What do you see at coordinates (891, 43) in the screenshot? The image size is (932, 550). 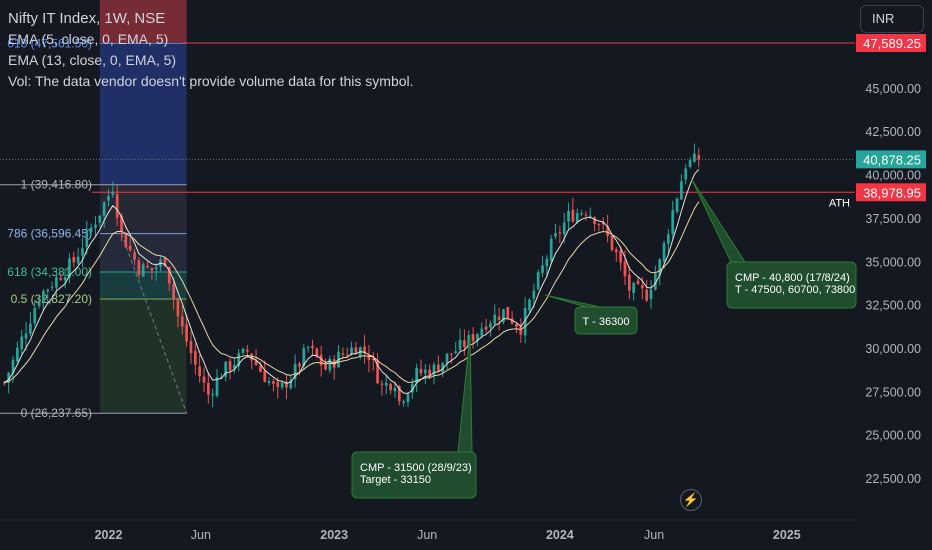 I see `price-tag: 47,589.25` at bounding box center [891, 43].